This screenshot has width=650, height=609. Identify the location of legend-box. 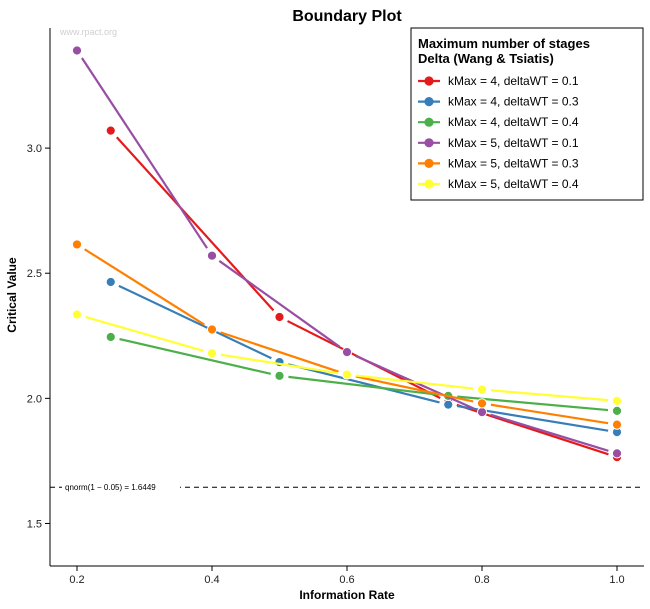
(527, 114).